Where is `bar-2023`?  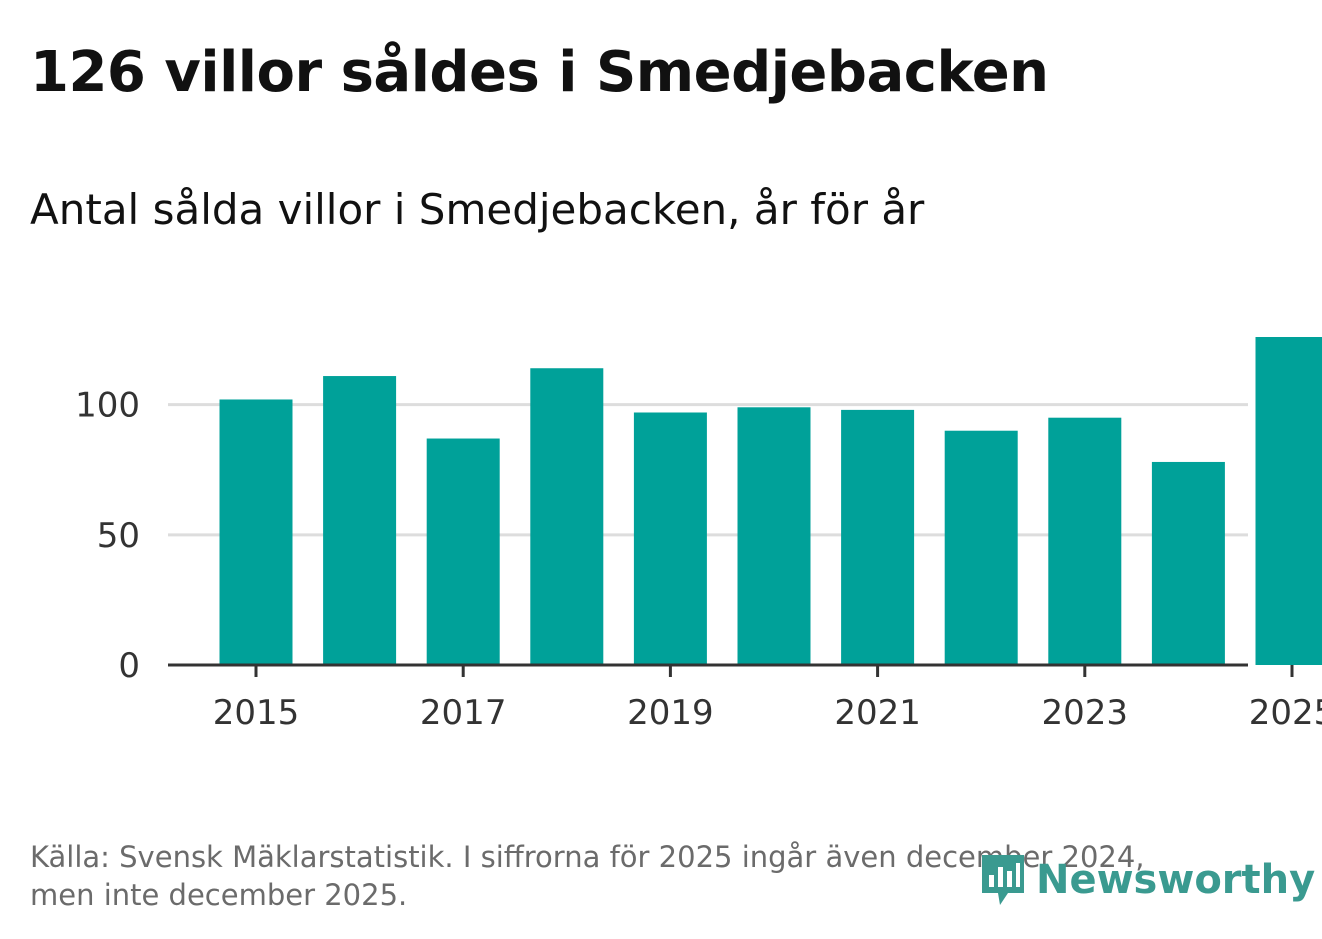
bar-2023 is located at coordinates (1085, 541).